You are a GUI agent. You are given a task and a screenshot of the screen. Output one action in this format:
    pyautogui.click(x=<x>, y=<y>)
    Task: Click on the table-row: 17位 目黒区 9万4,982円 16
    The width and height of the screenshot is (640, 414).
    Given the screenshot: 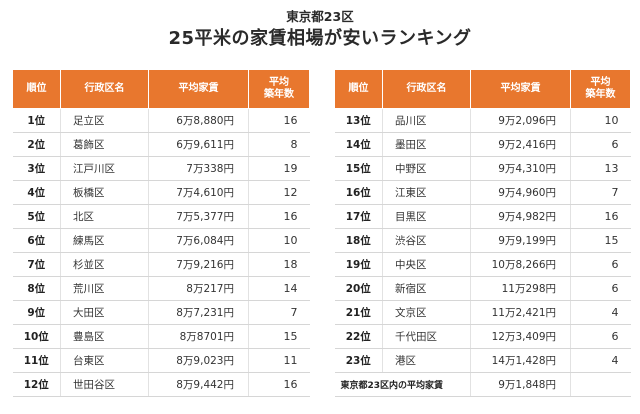 What is the action you would take?
    pyautogui.click(x=482, y=216)
    